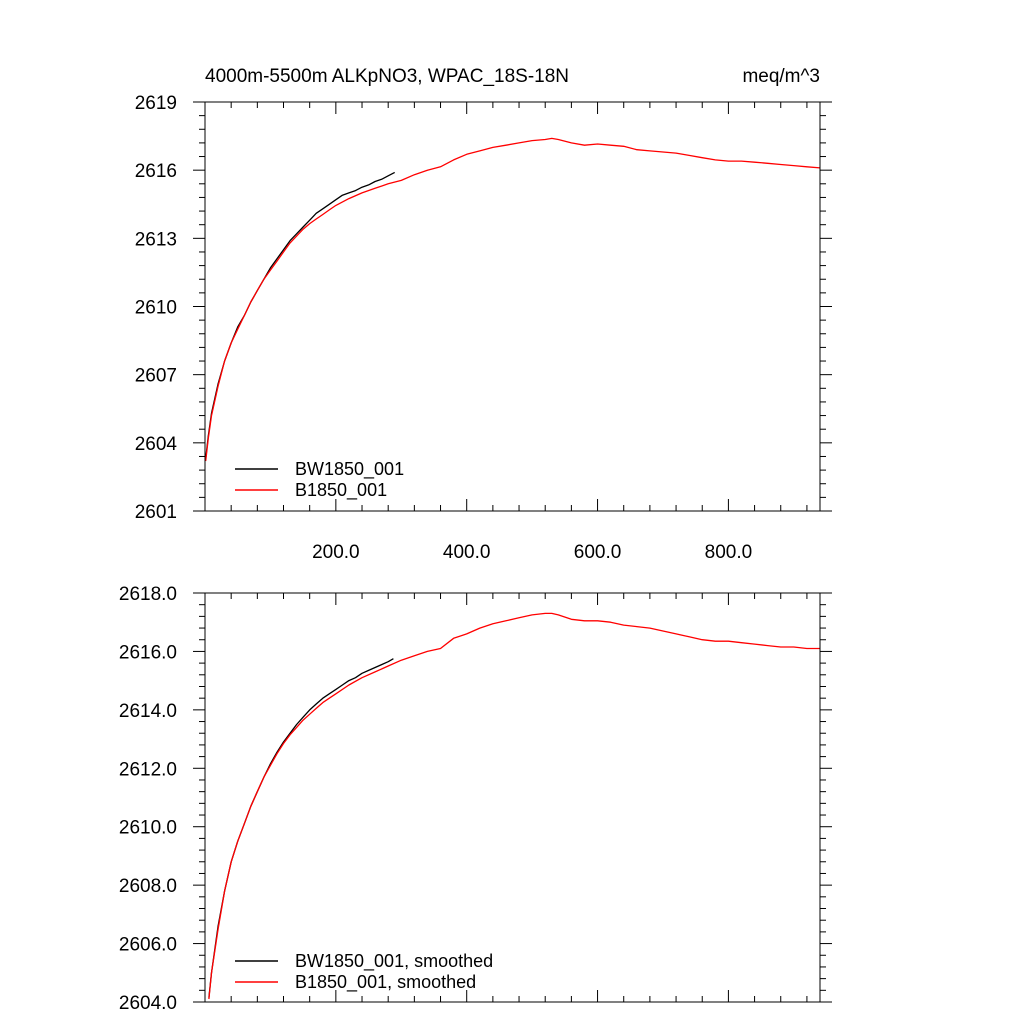 The height and width of the screenshot is (1024, 1024). What do you see at coordinates (349, 469) in the screenshot?
I see `legend-label: BW1850_001` at bounding box center [349, 469].